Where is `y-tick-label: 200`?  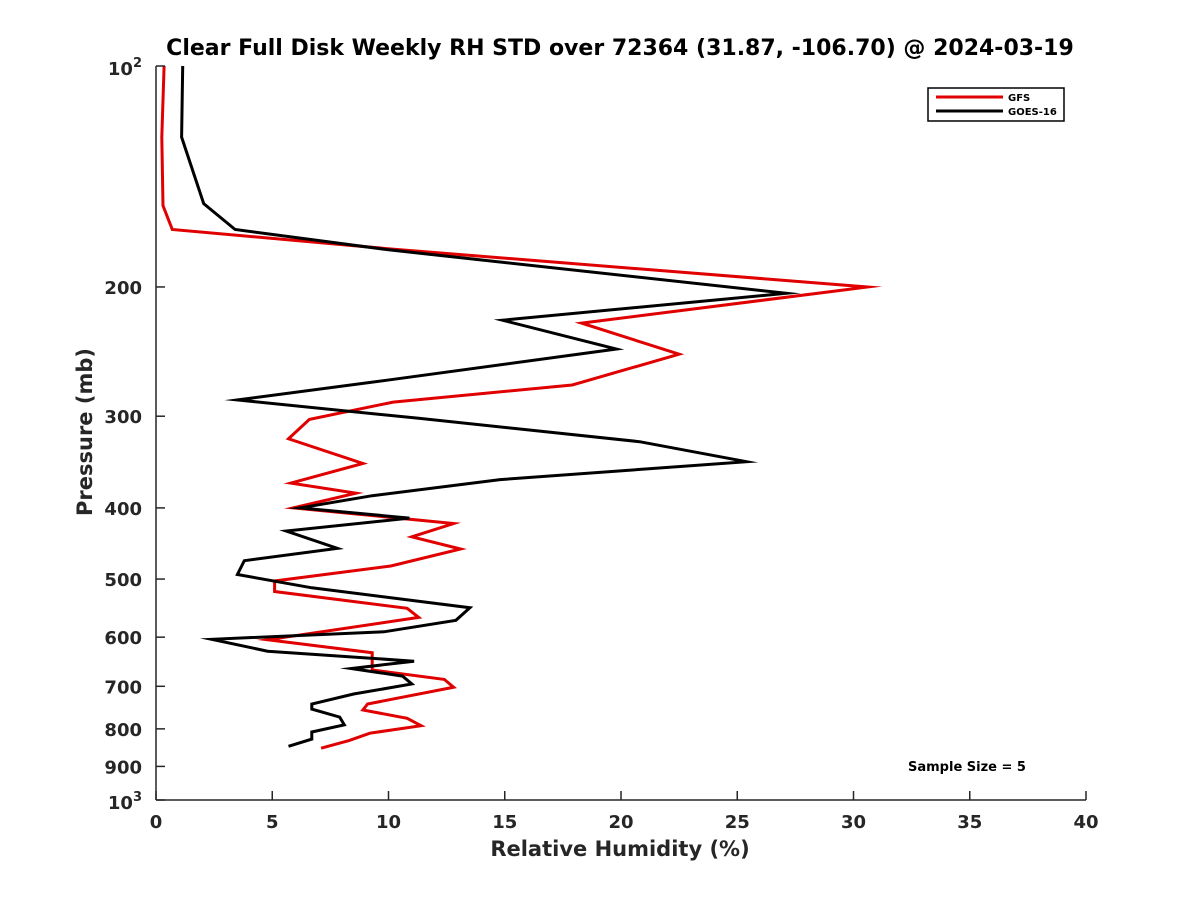
y-tick-label: 200 is located at coordinates (123, 288).